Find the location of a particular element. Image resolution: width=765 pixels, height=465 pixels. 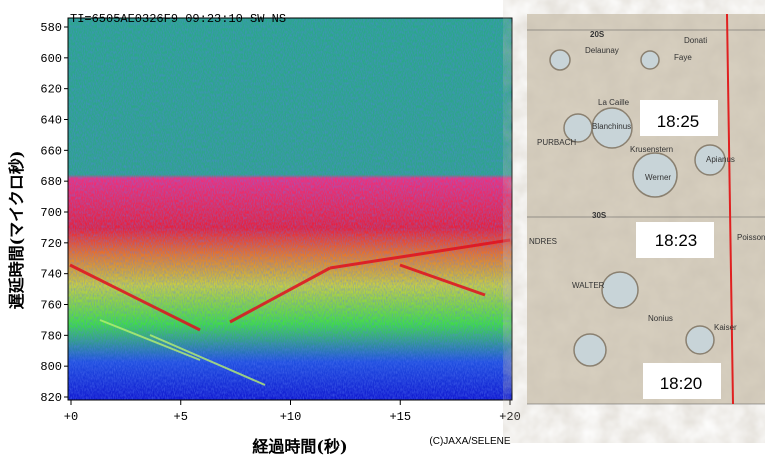

map-feature: Kaiser is located at coordinates (725, 327).